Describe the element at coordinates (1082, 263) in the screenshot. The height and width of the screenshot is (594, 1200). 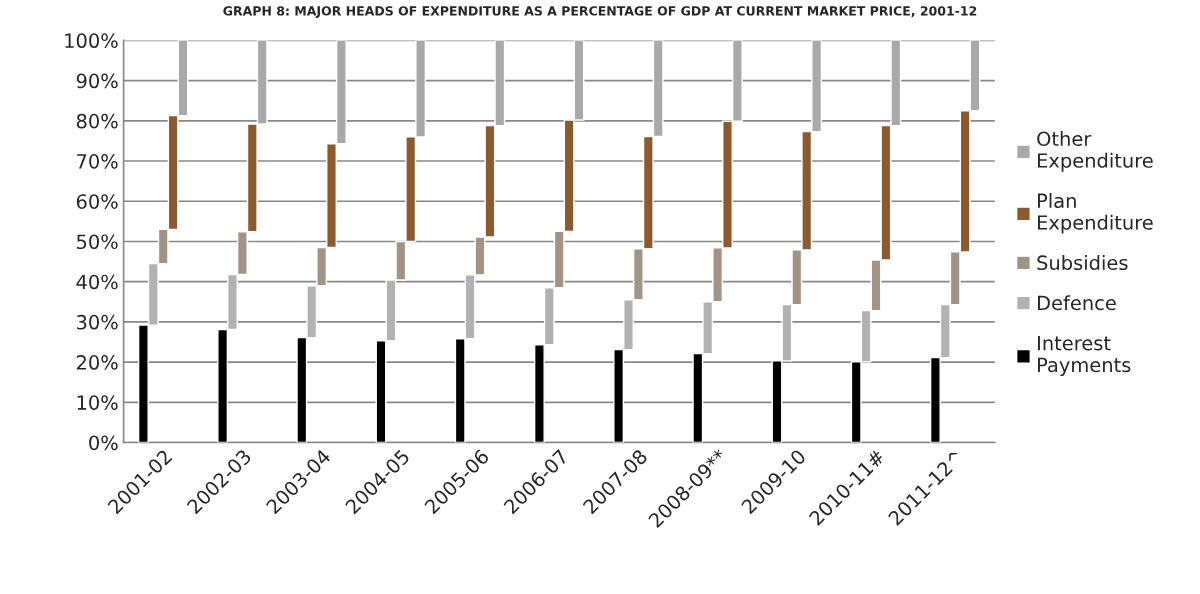
I see `legend-label: Subsidies` at that location.